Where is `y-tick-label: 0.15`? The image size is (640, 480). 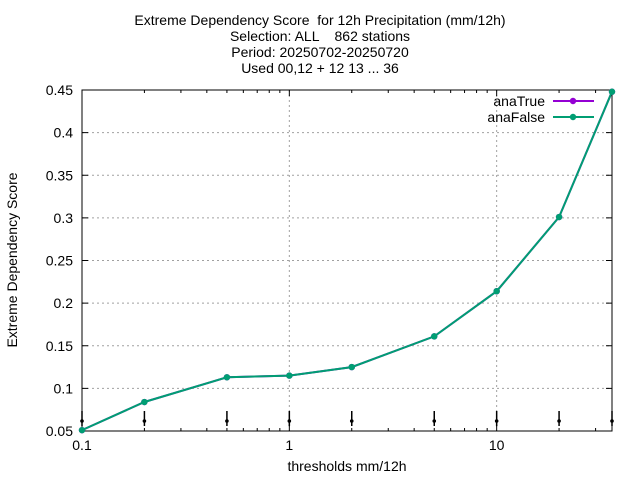 y-tick-label: 0.15 is located at coordinates (59, 346).